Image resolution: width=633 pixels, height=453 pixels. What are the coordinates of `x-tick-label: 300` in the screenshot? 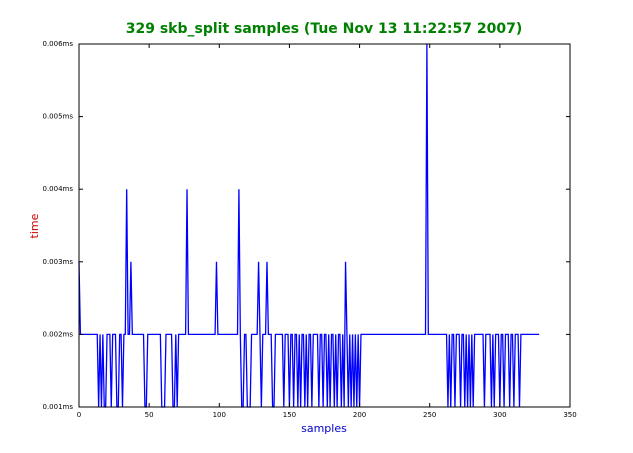 It's located at (499, 415).